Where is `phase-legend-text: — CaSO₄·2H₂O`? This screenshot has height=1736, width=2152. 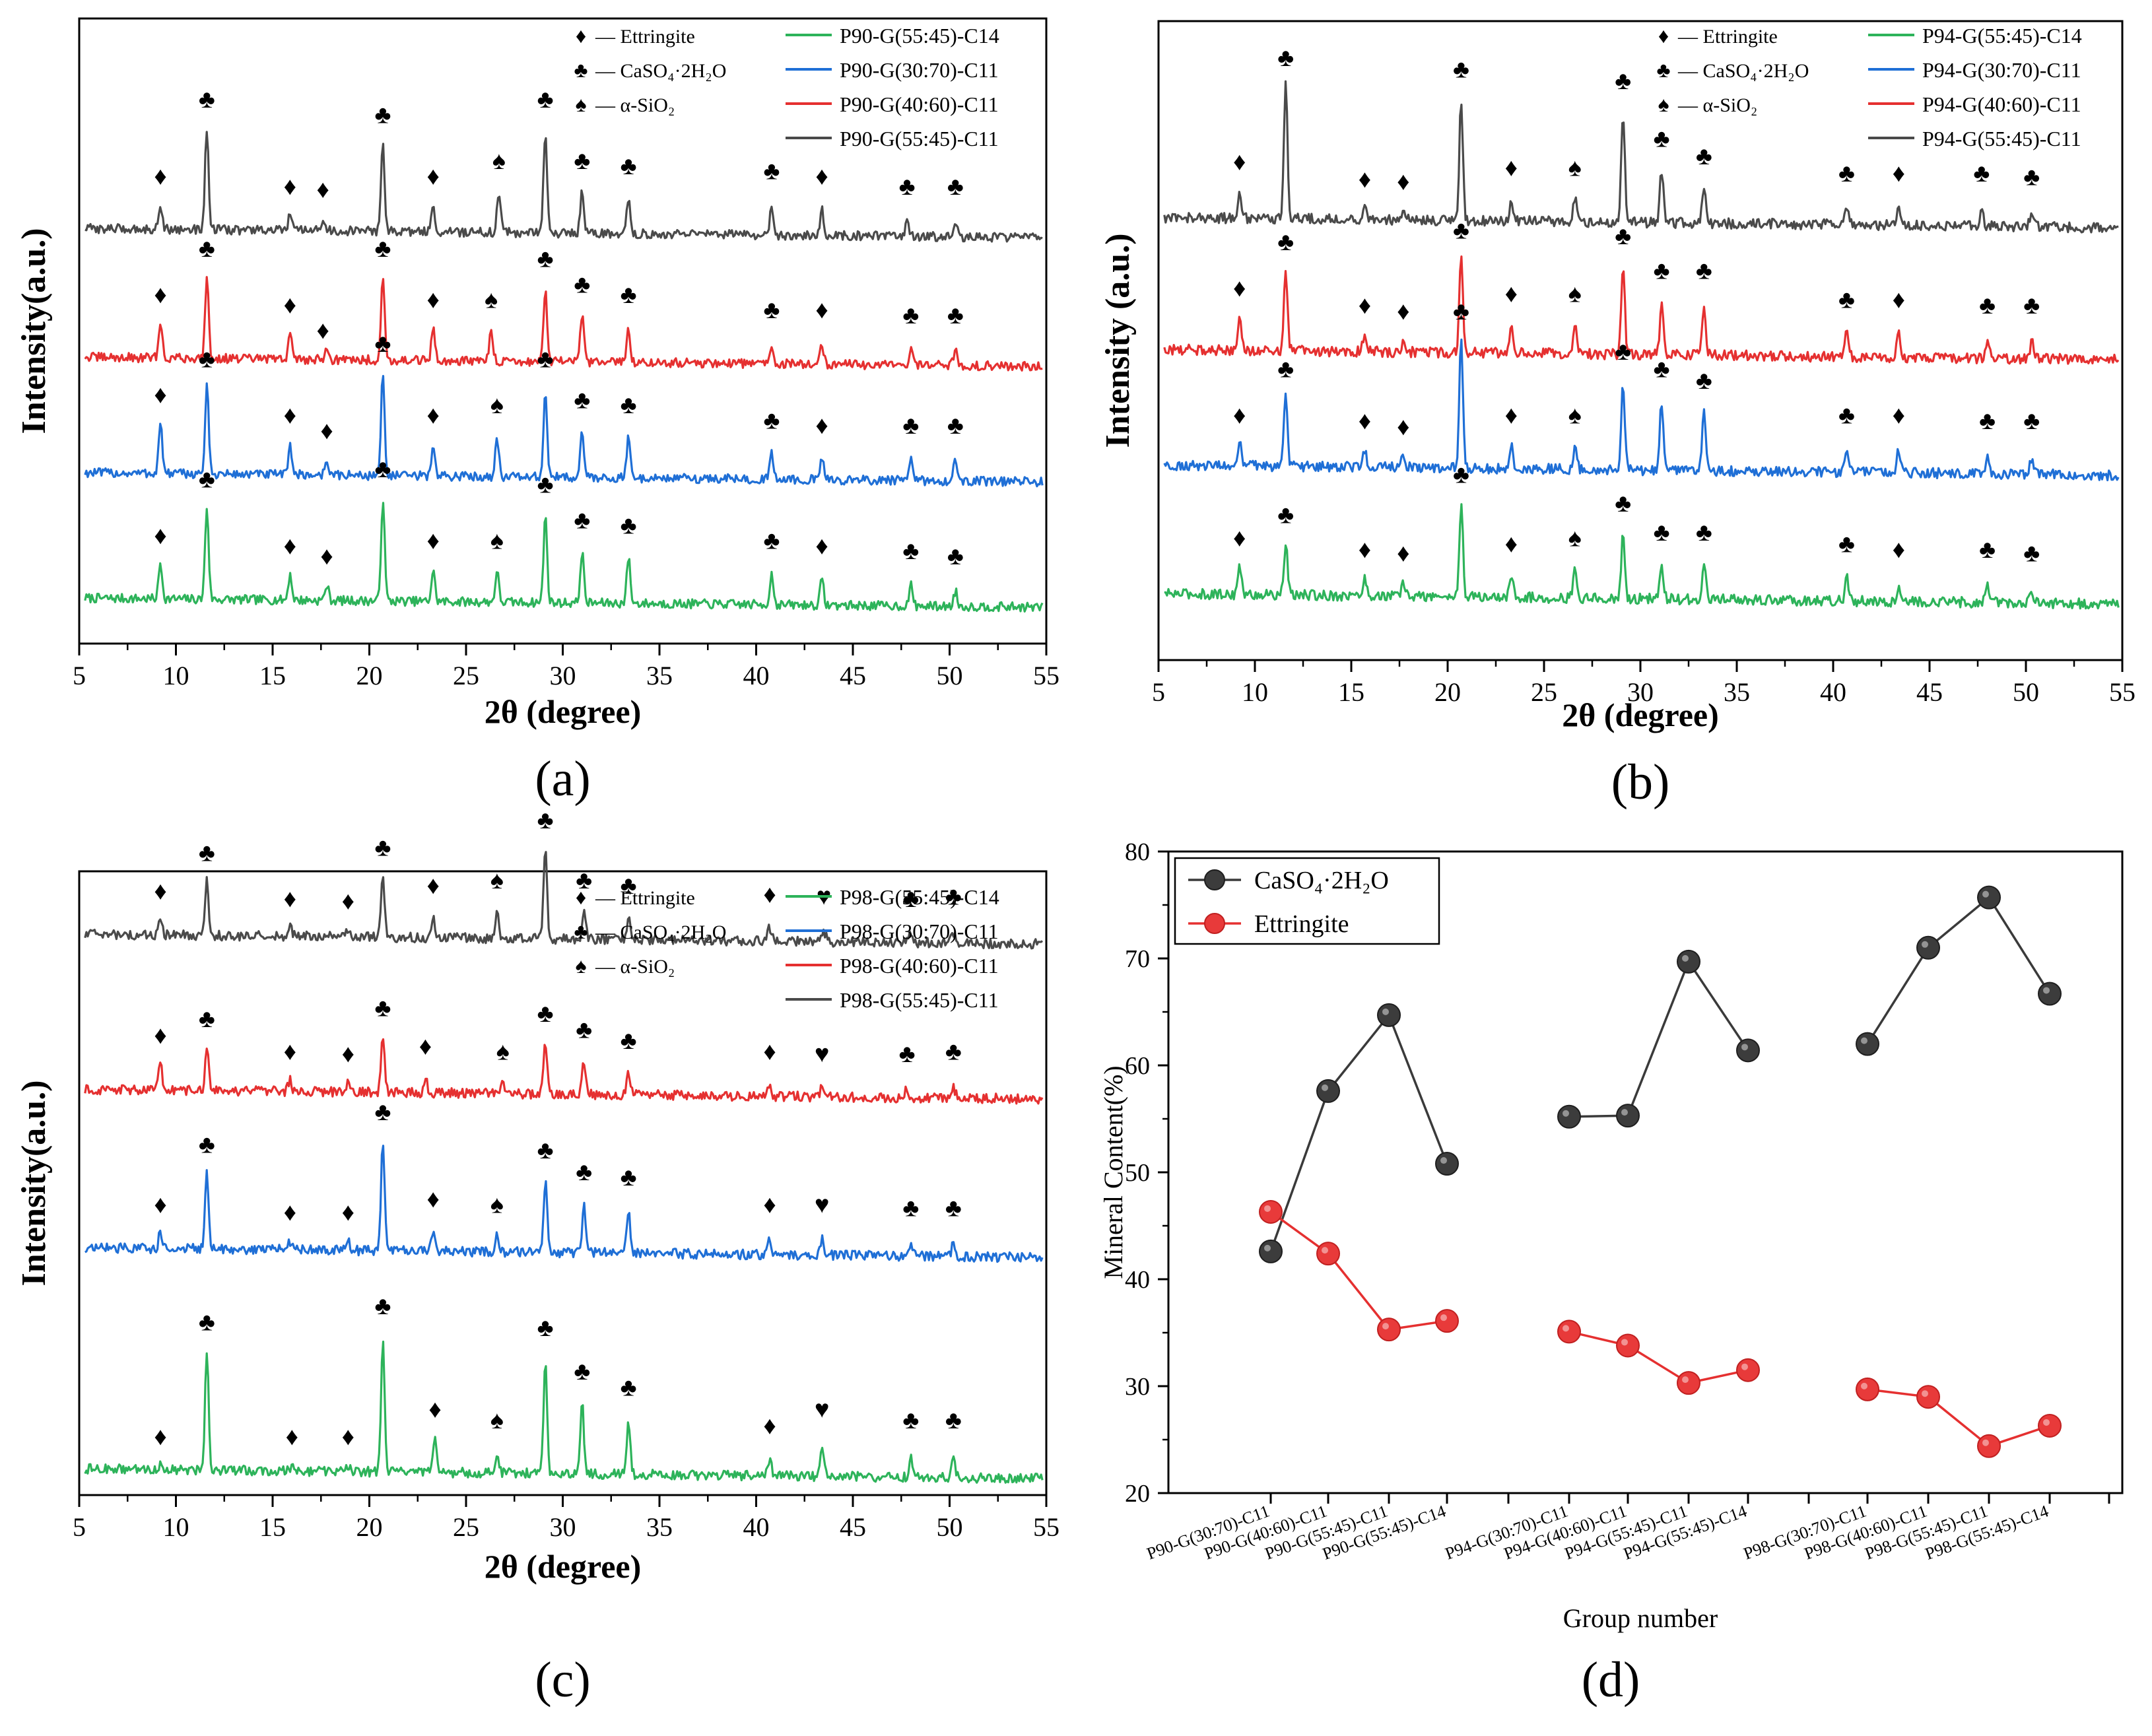
phase-legend-text: — CaSO₄·2H₂O is located at coordinates (660, 932).